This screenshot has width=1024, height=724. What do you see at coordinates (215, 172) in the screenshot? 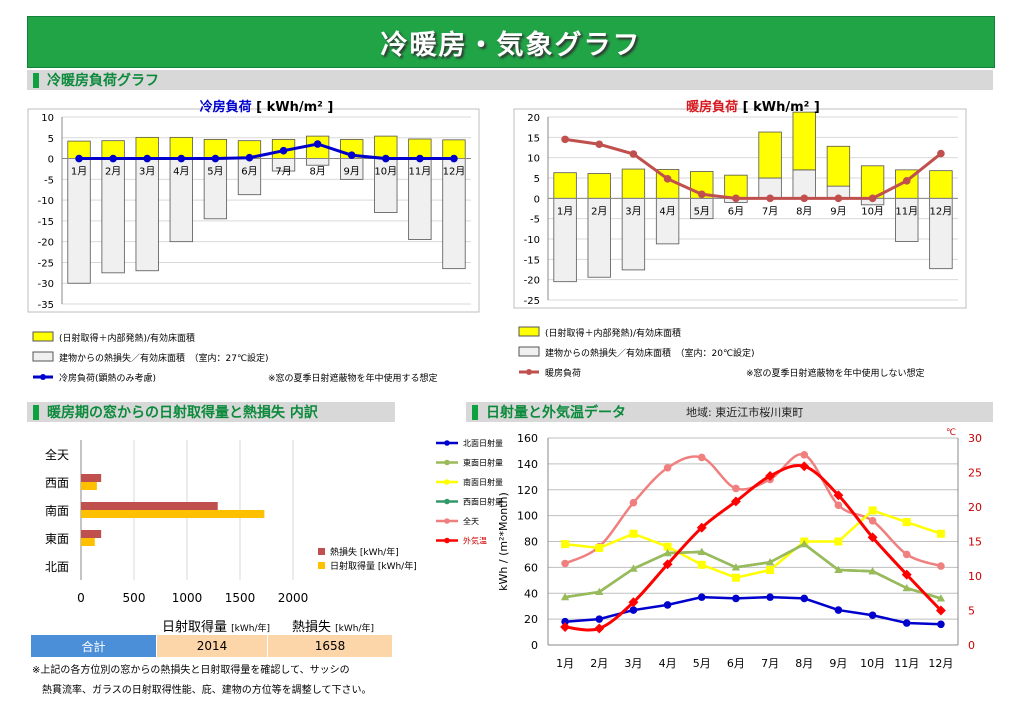
I see `month-label: 5月` at bounding box center [215, 172].